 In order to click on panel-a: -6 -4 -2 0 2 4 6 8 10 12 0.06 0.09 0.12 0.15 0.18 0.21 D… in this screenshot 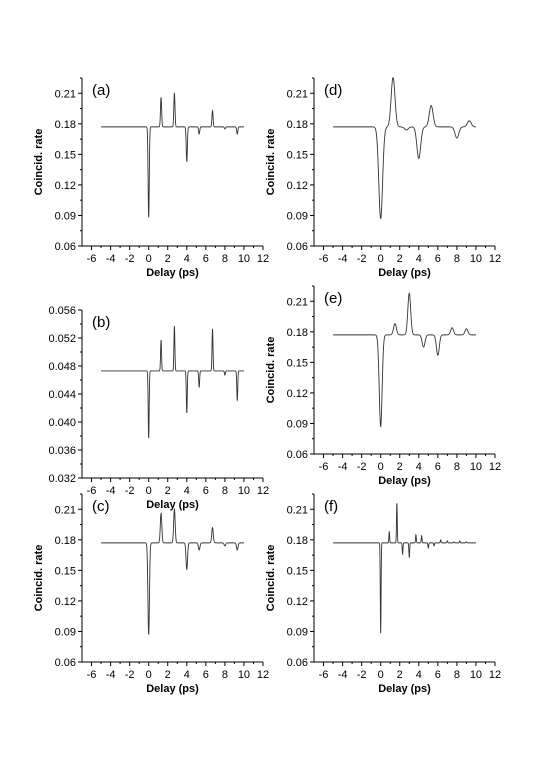, I will do `click(151, 178)`.